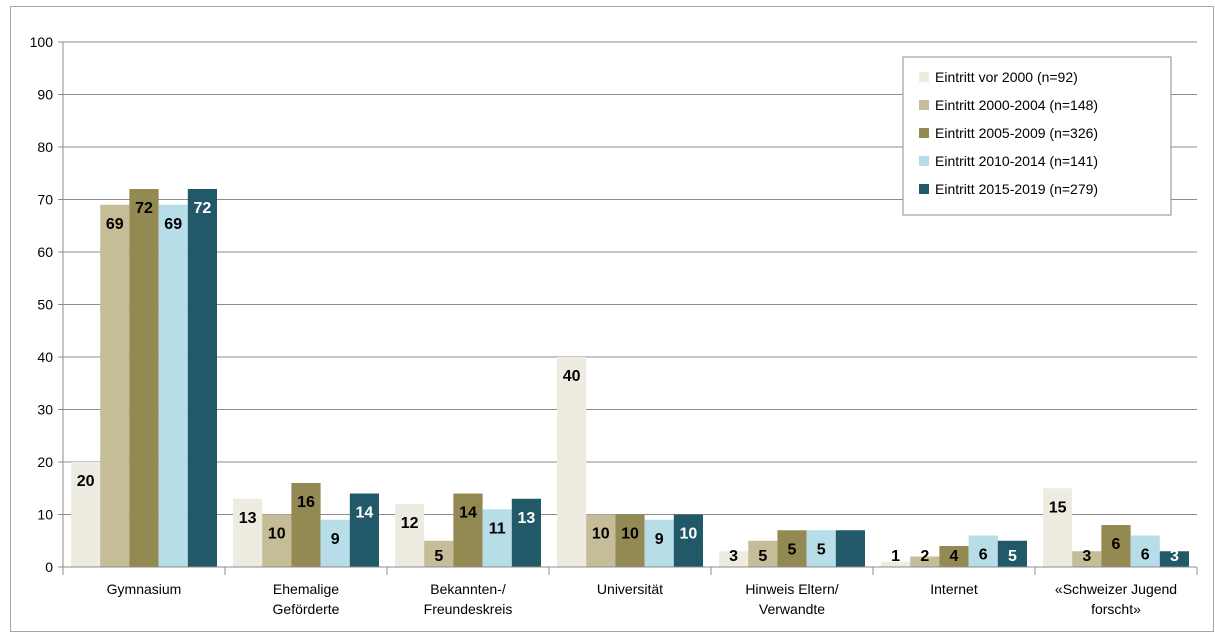  Describe the element at coordinates (1016, 189) in the screenshot. I see `legend-label: Eintritt 2015-2019 (n=279)` at that location.